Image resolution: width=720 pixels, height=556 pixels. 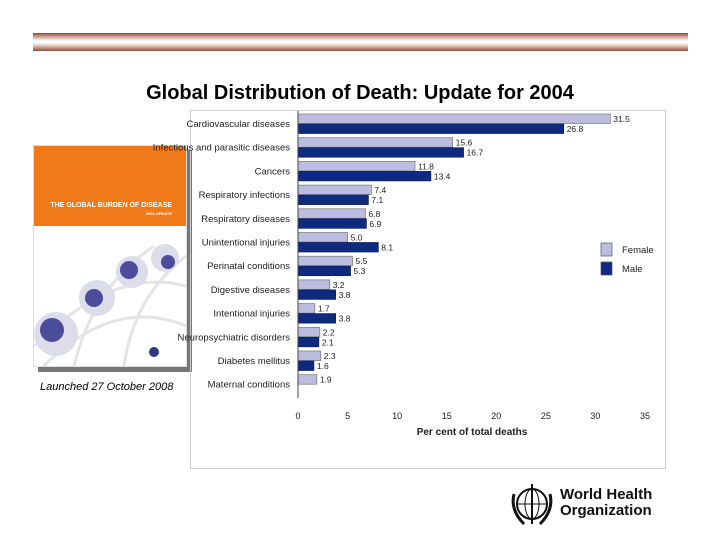 What do you see at coordinates (110, 186) in the screenshot?
I see `book-cover-band` at bounding box center [110, 186].